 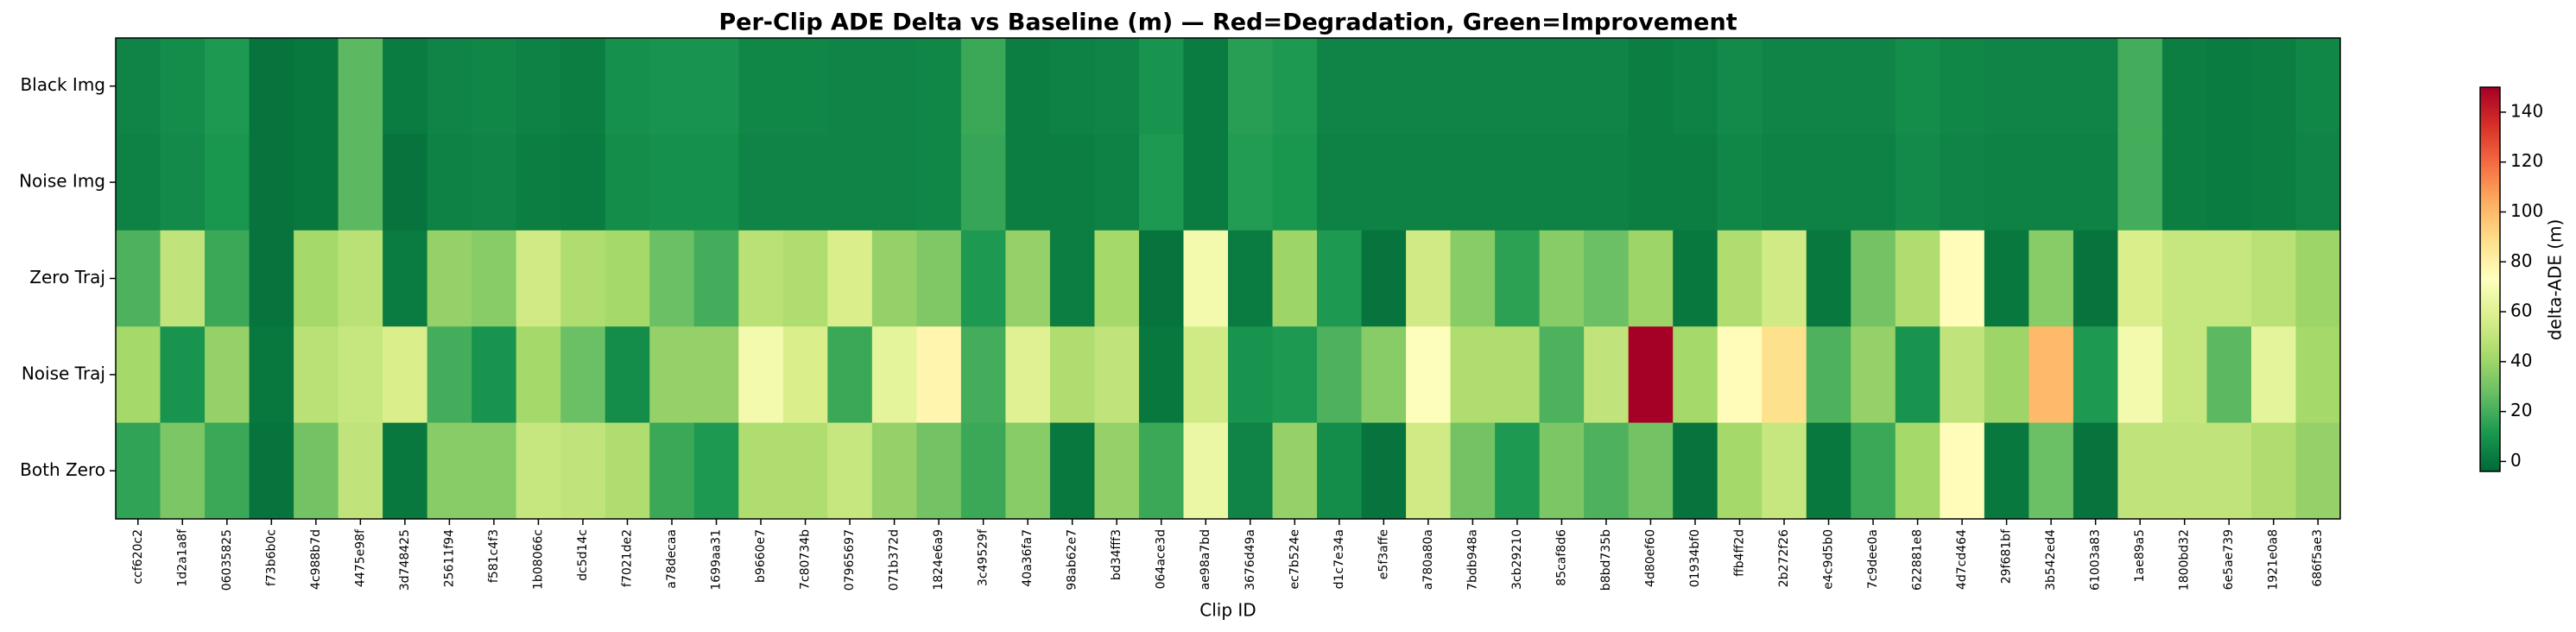 What do you see at coordinates (538, 559) in the screenshot?
I see `x-tick-label: 1b08066c` at bounding box center [538, 559].